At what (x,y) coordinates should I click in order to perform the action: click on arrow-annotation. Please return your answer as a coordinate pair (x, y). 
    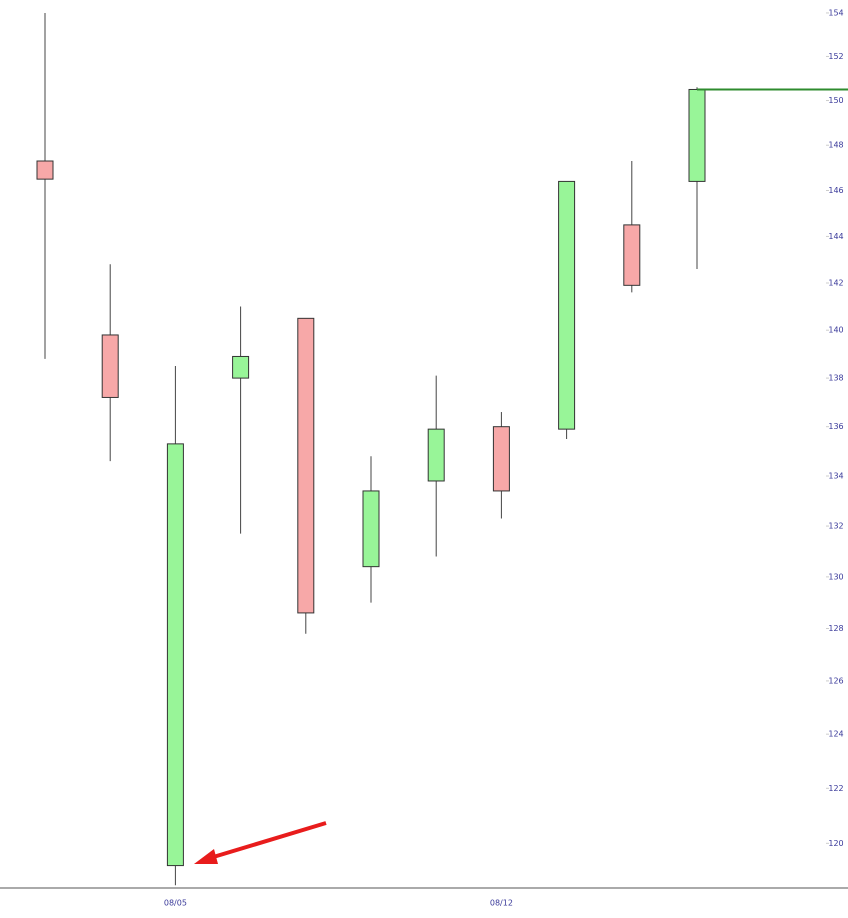
    Looking at the image, I should click on (260, 842).